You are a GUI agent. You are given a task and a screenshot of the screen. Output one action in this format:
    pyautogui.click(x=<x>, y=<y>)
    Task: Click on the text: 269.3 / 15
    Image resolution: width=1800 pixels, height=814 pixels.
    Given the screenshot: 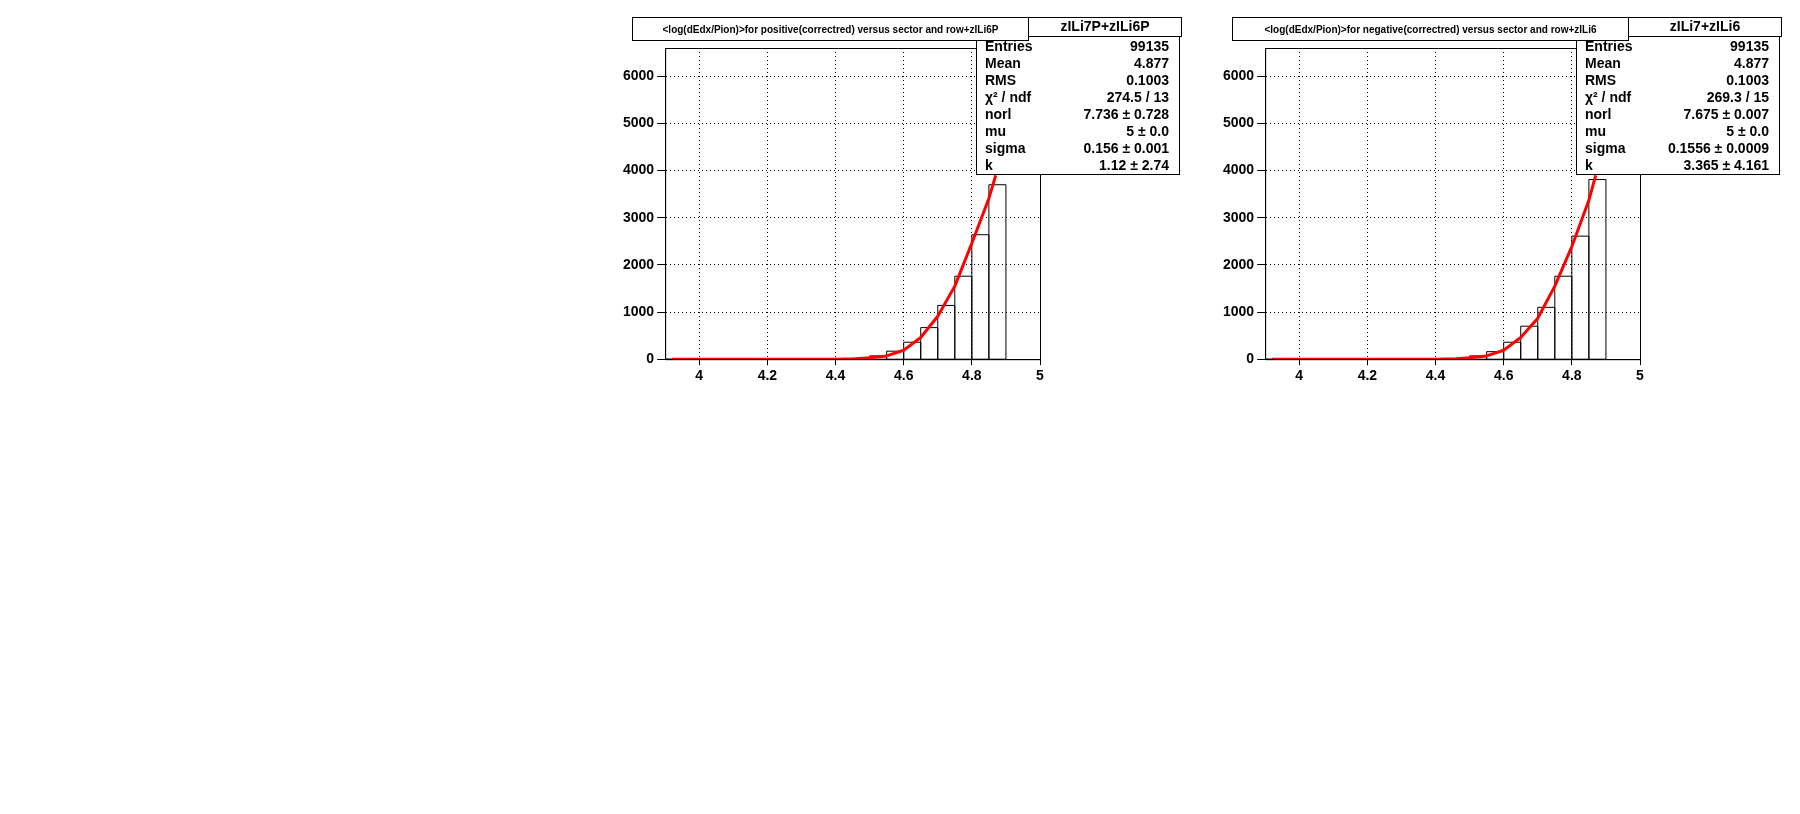 What is the action you would take?
    pyautogui.click(x=1737, y=97)
    